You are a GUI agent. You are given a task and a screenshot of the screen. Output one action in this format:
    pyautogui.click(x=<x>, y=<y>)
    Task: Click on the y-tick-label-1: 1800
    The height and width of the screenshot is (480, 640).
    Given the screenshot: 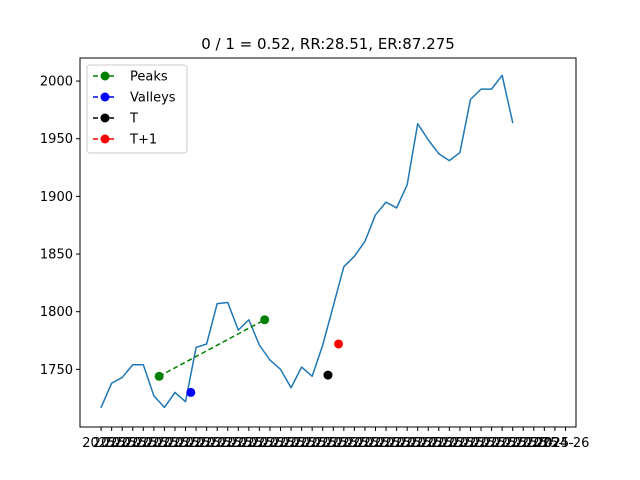 What is the action you would take?
    pyautogui.click(x=56, y=312)
    